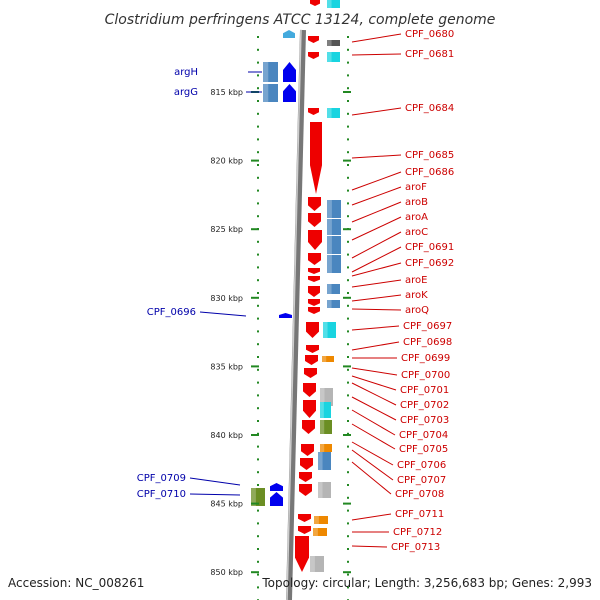 The width and height of the screenshot is (600, 600). I want to click on backbone-highlight, so click(294, 314).